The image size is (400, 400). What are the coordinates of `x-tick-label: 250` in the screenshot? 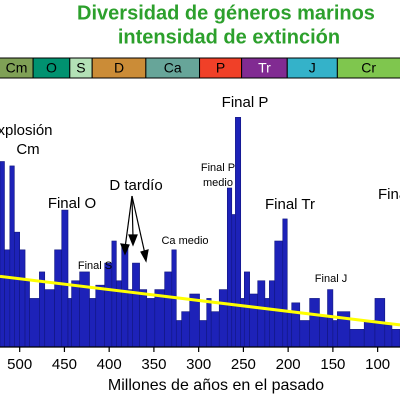 It's located at (243, 364).